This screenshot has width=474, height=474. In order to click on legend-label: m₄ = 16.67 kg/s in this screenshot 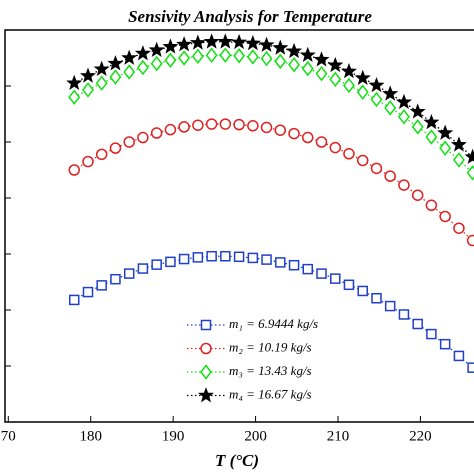, I will do `click(270, 393)`.